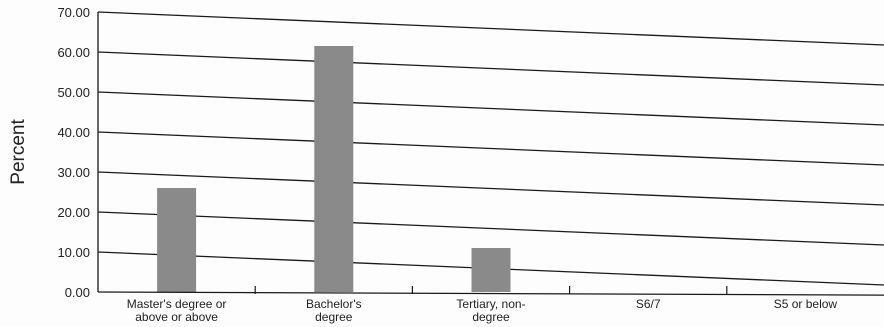 The width and height of the screenshot is (884, 327). I want to click on y-tick-label: 20.00, so click(73, 212).